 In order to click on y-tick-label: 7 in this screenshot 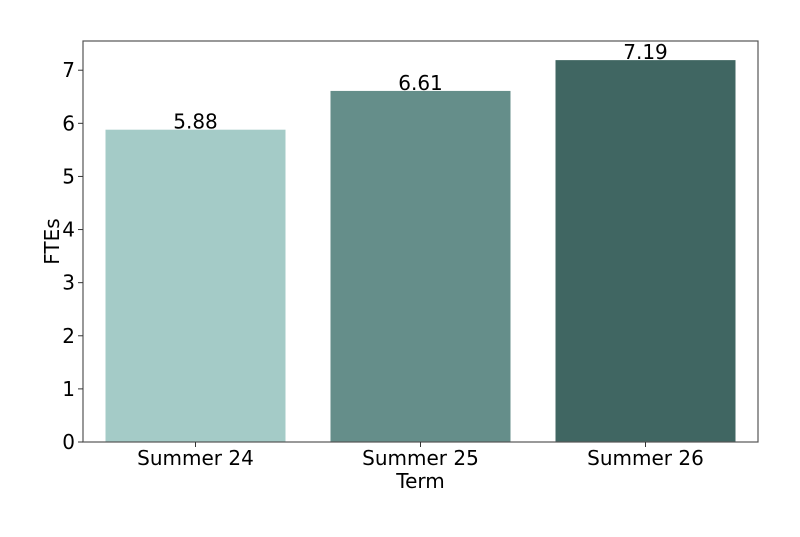, I will do `click(68, 70)`.